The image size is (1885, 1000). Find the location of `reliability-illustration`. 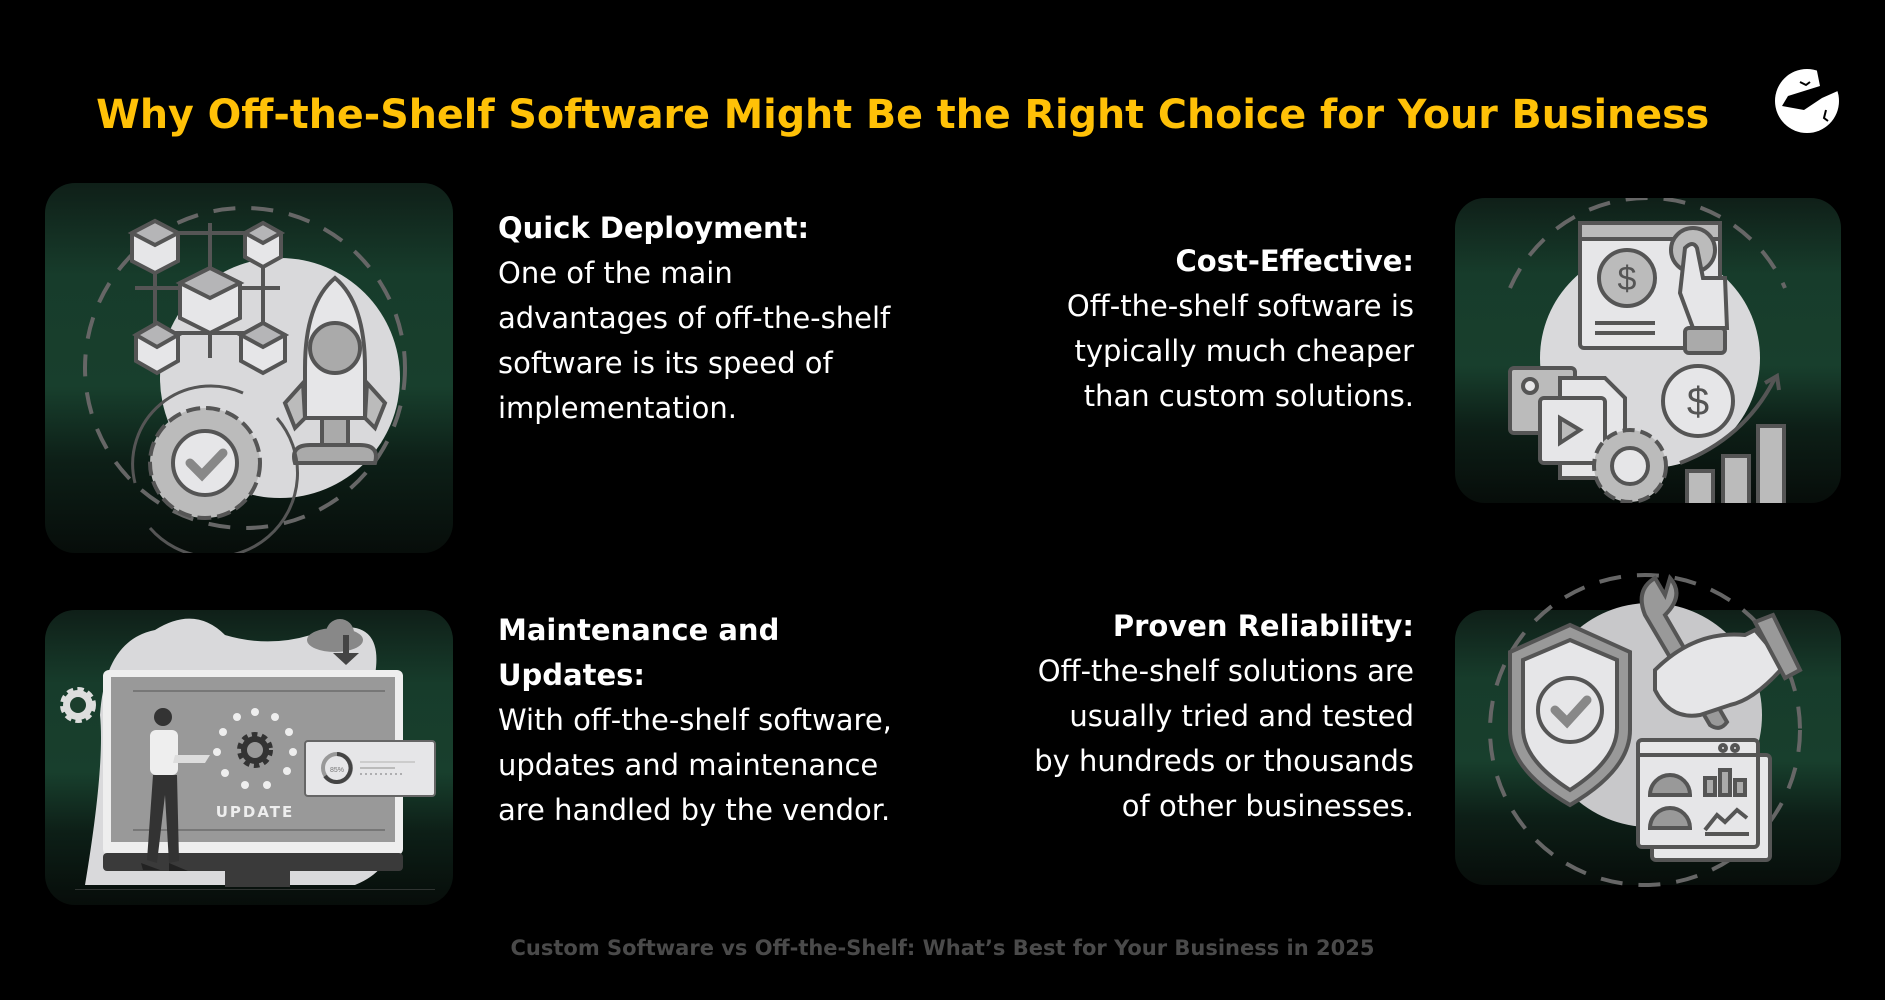

reliability-illustration is located at coordinates (1648, 725).